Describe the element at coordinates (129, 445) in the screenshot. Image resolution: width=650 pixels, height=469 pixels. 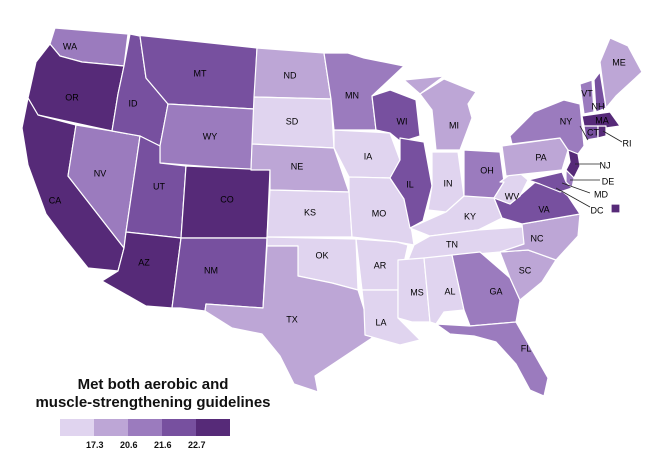
I see `legend-tick-2: 20.6` at that location.